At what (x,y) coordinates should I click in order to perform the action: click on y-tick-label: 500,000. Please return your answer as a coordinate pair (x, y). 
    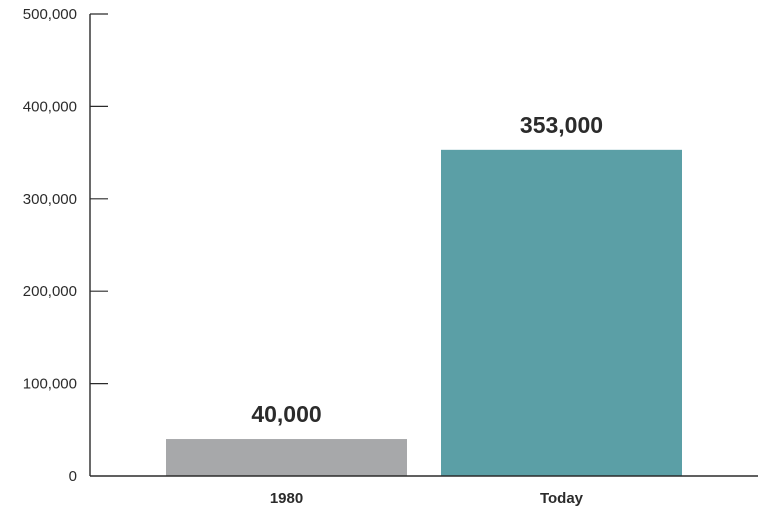
    Looking at the image, I should click on (50, 14).